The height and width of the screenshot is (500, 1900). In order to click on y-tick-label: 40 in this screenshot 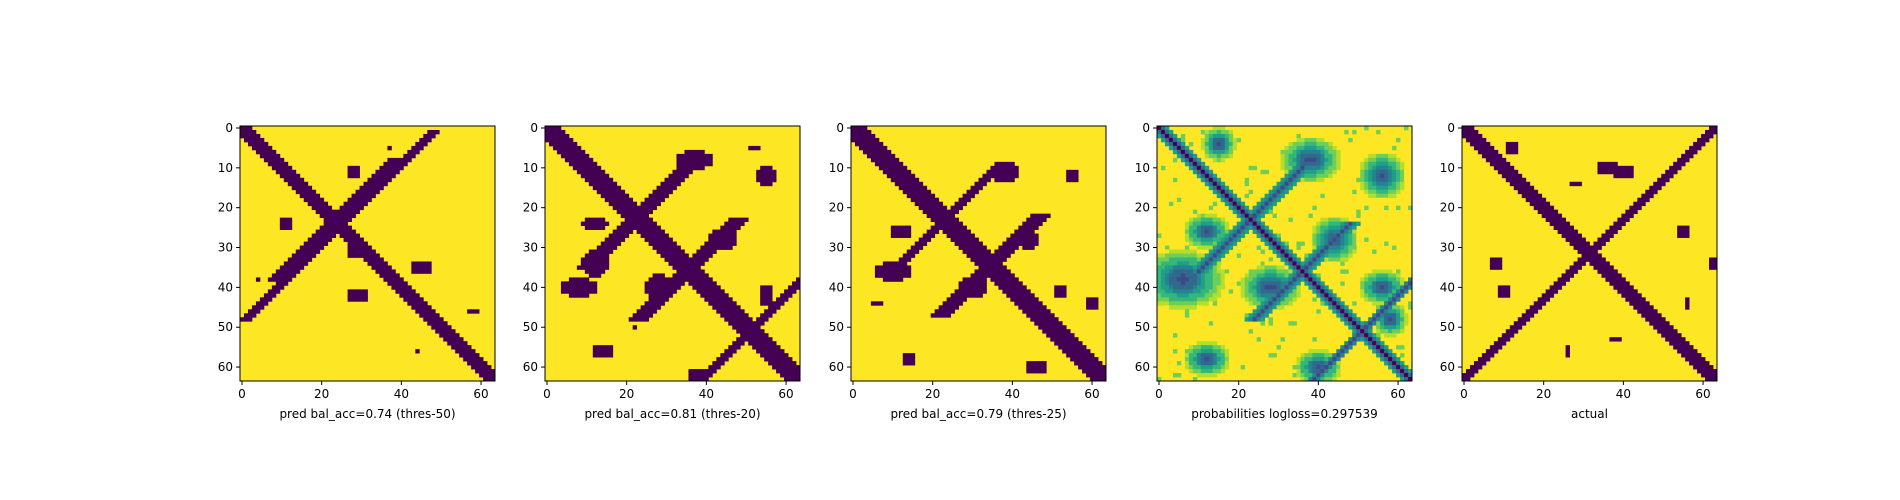, I will do `click(530, 287)`.